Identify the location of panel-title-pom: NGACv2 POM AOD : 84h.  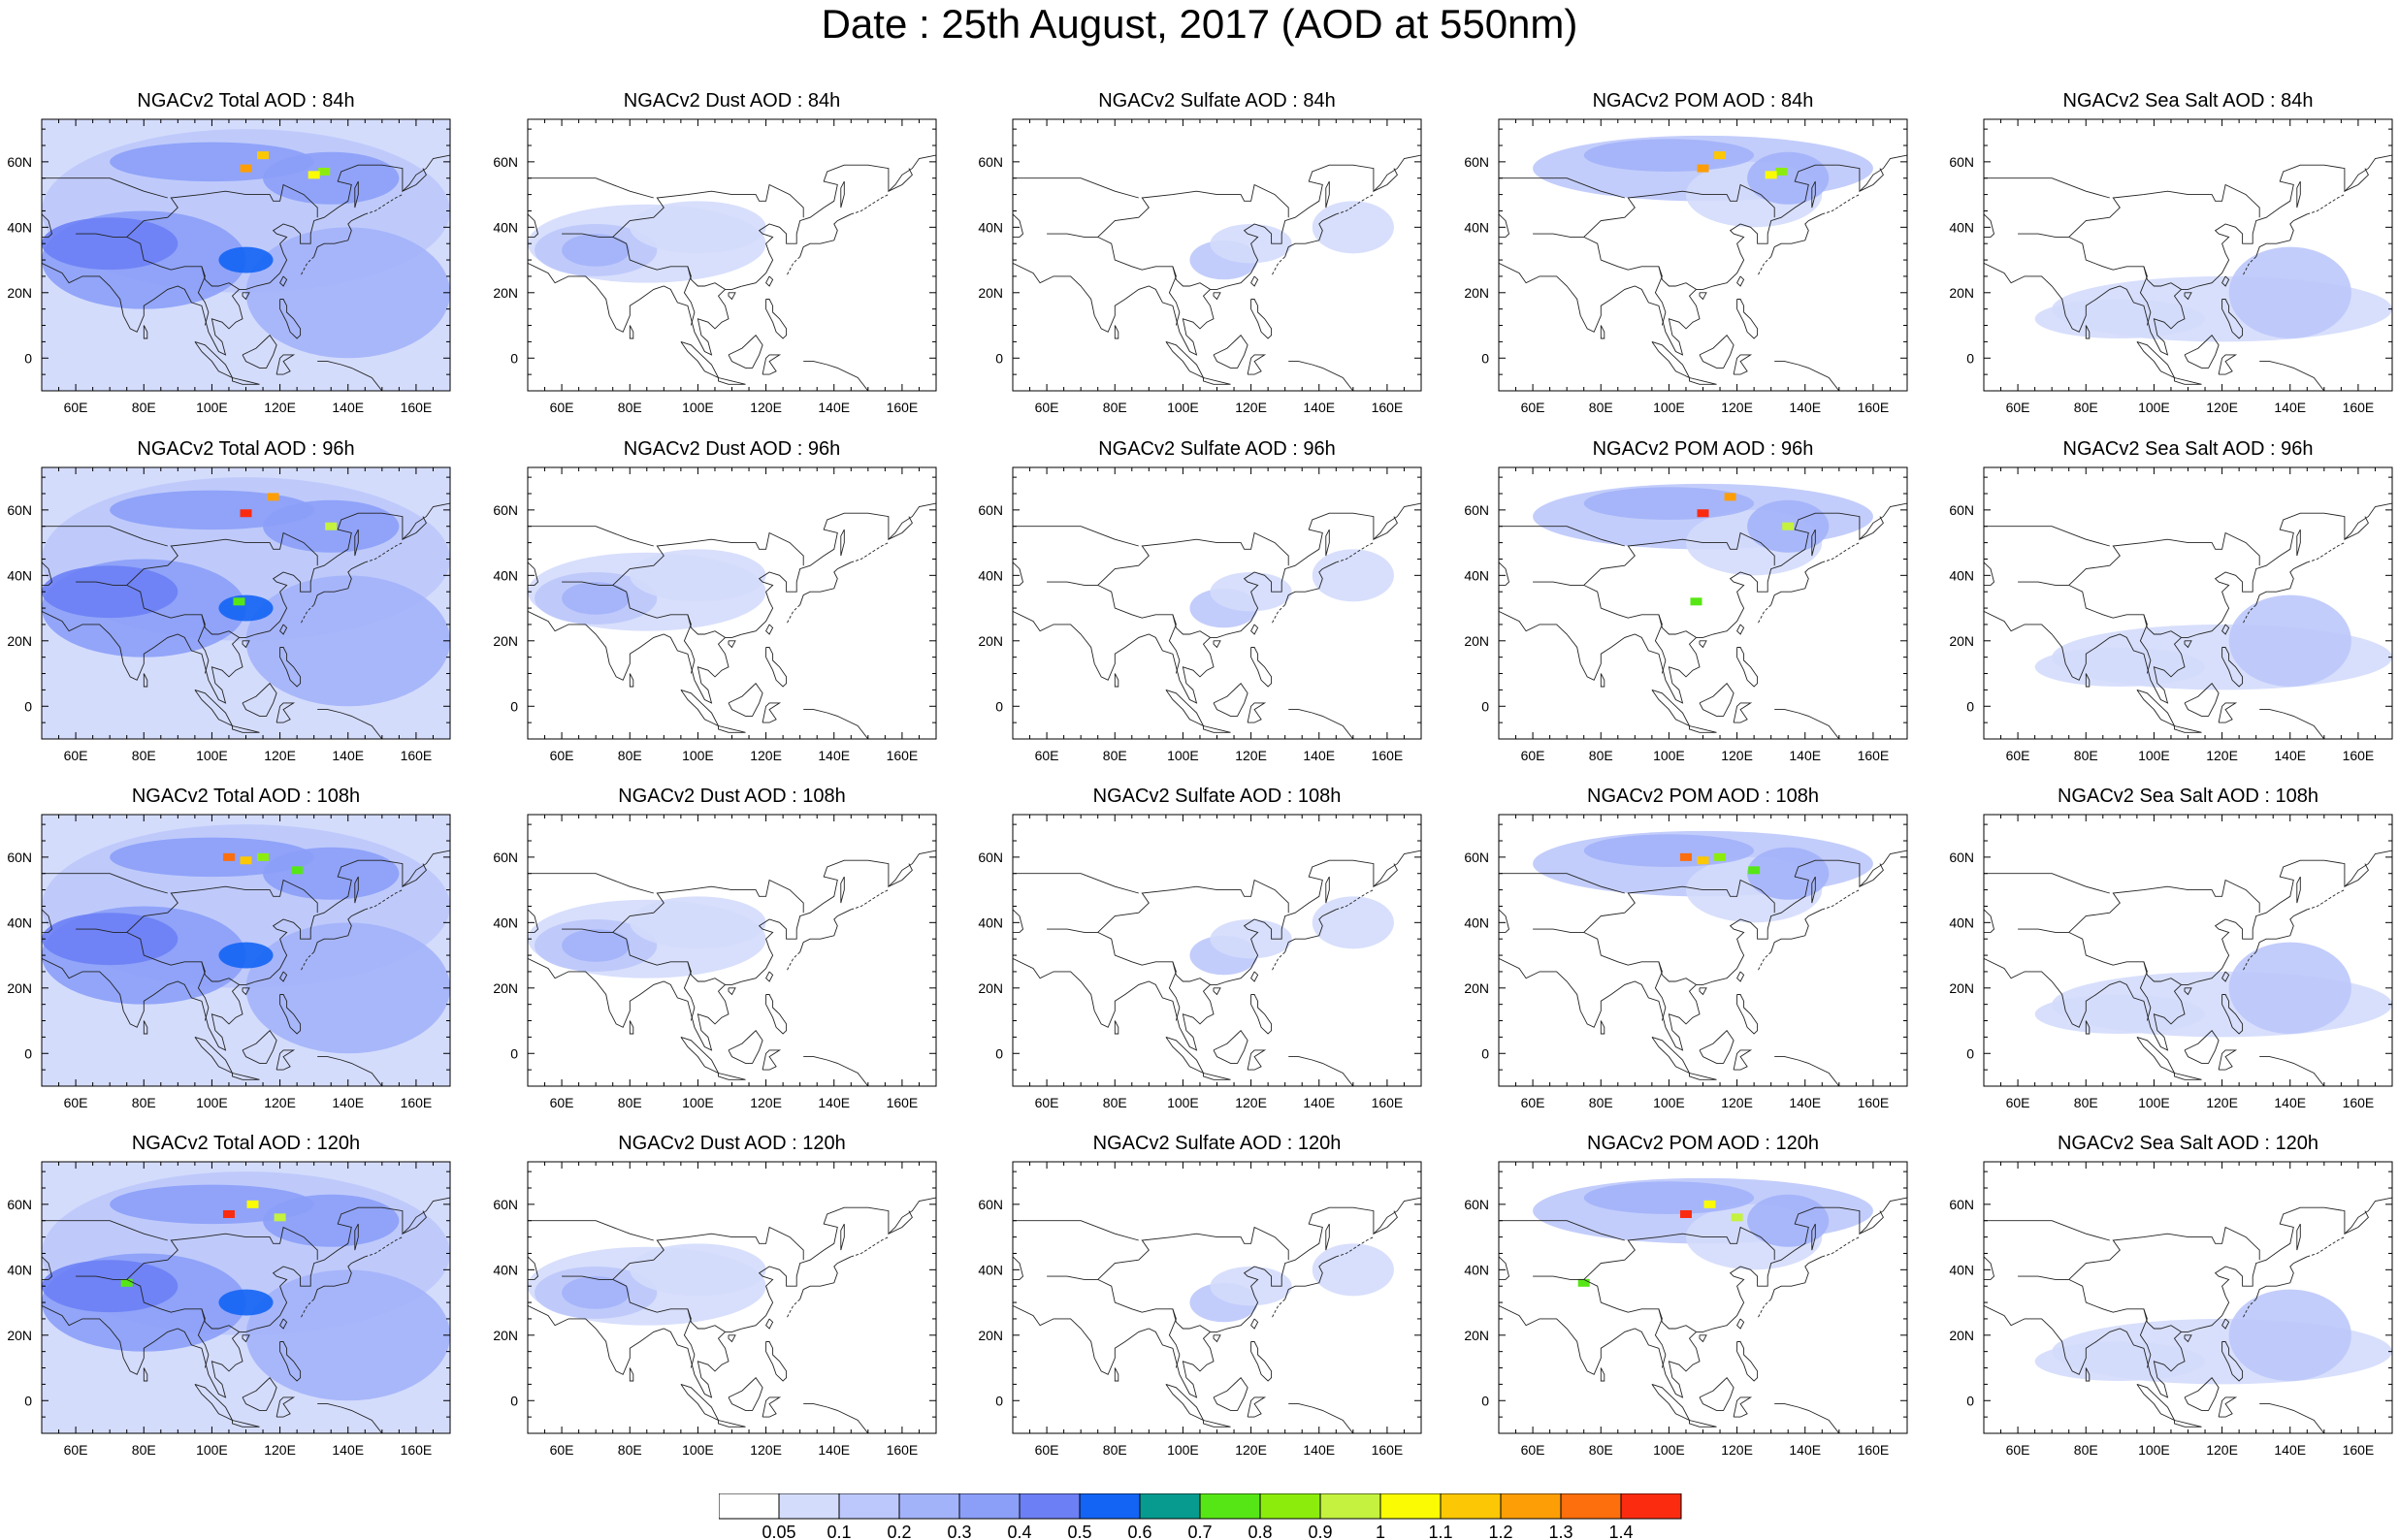
(1703, 101).